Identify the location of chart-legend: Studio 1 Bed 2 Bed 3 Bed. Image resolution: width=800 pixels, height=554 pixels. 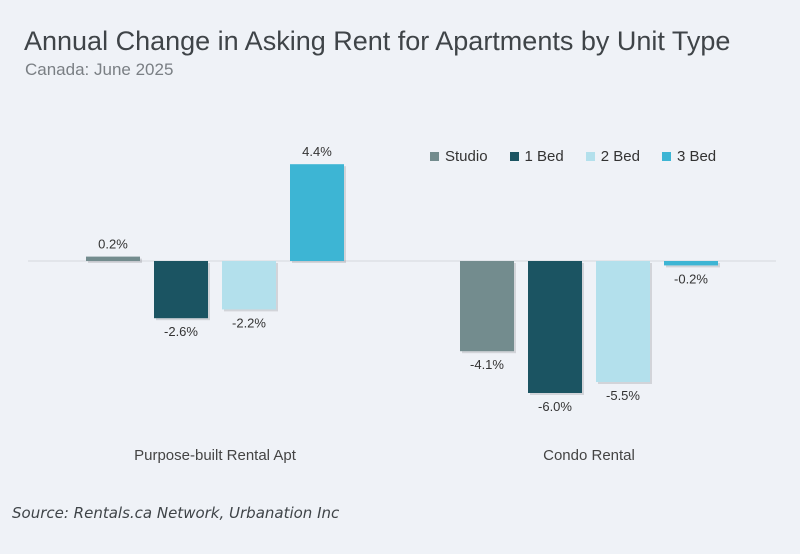
(584, 156).